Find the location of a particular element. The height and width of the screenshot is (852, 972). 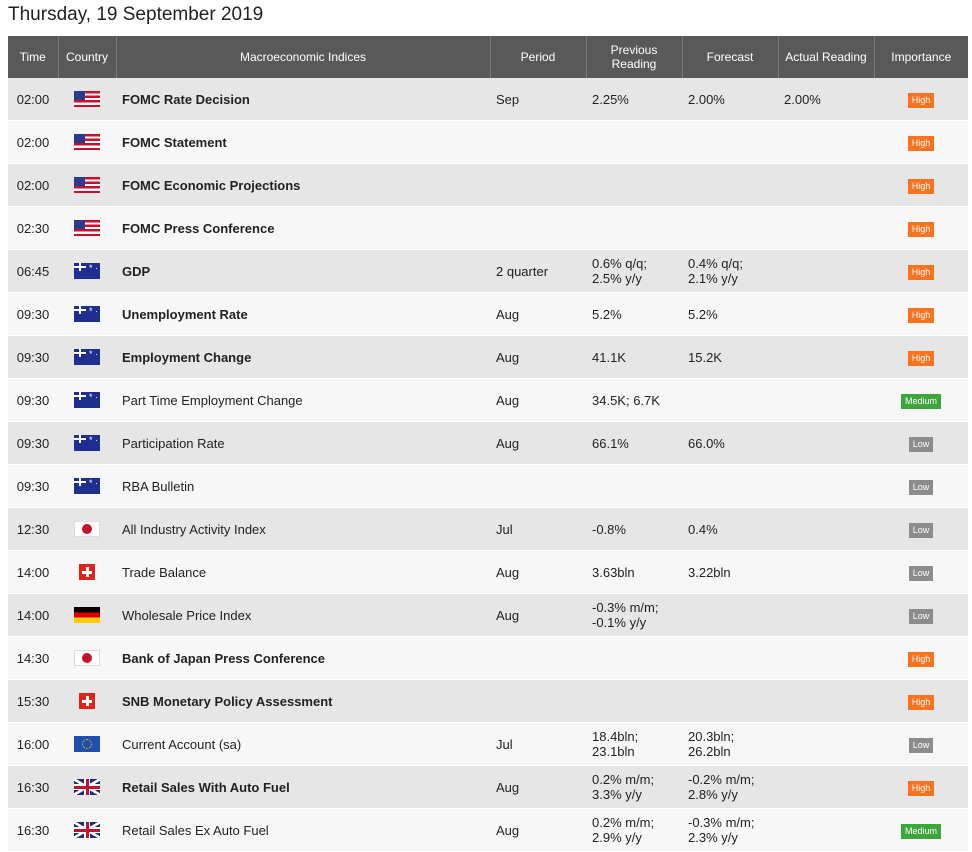

header-period: Period is located at coordinates (538, 57).